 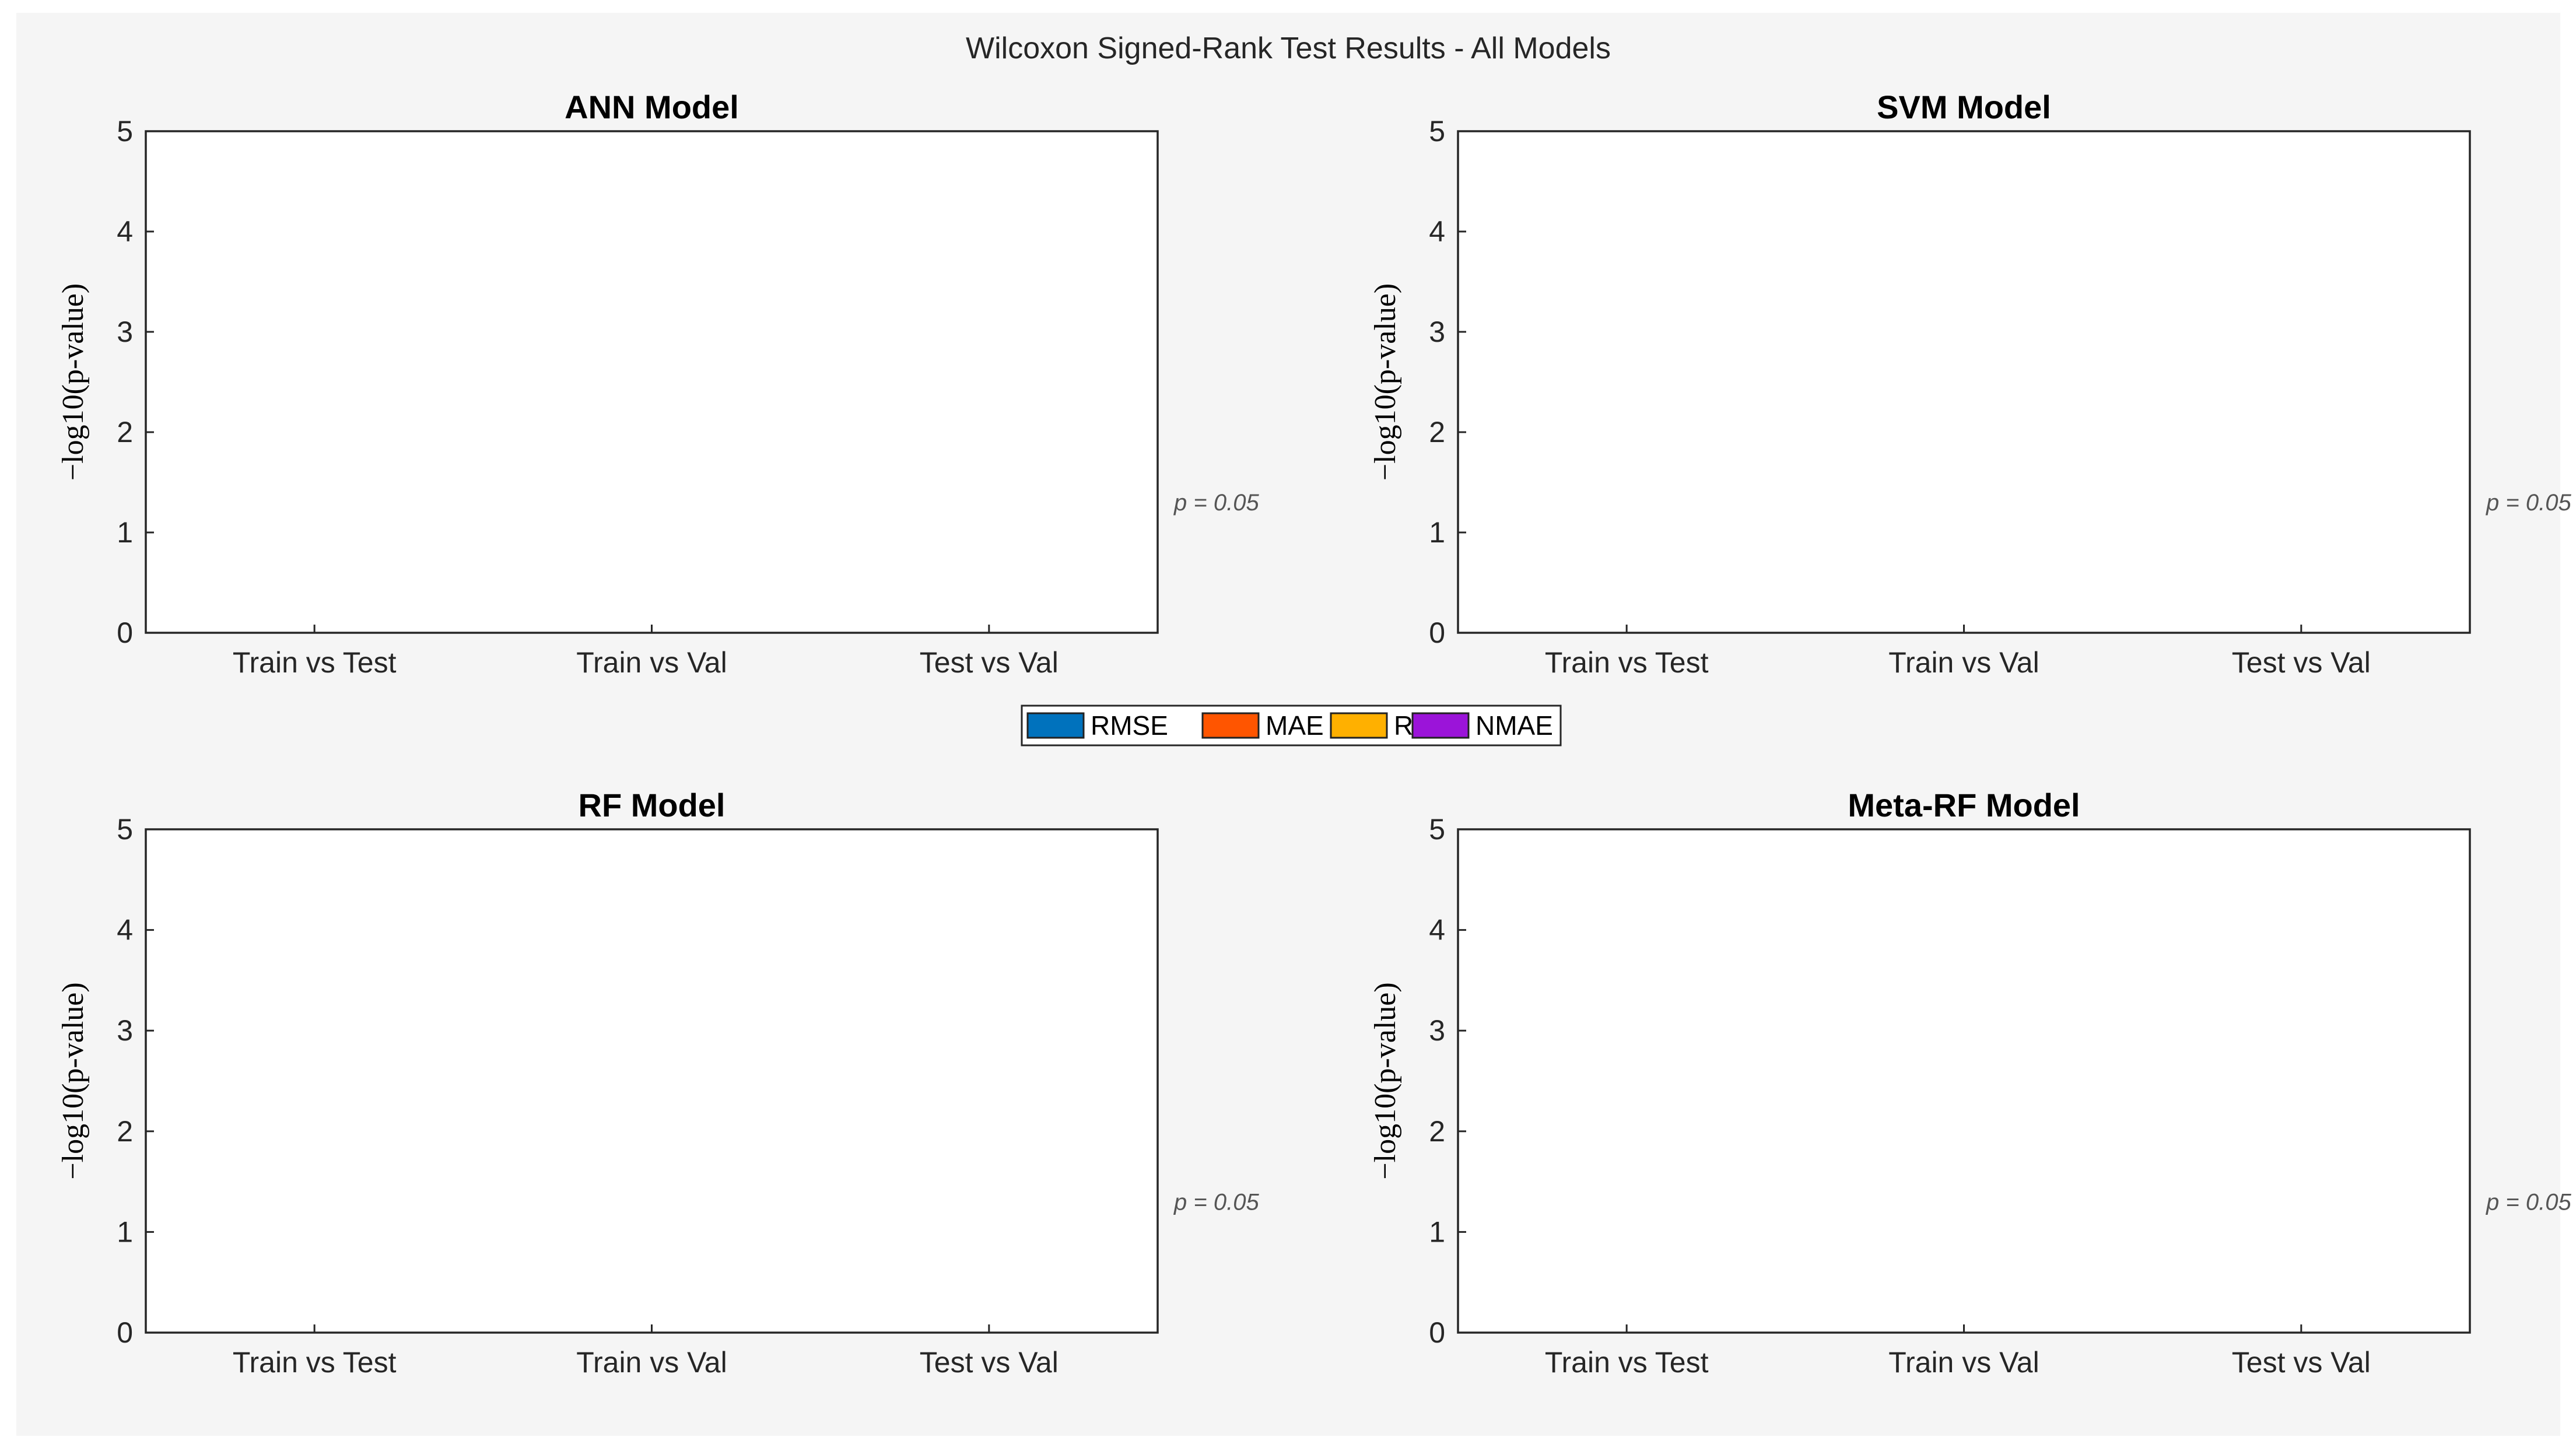 I want to click on legend: RMSE MAE R NMAE, so click(x=1291, y=725).